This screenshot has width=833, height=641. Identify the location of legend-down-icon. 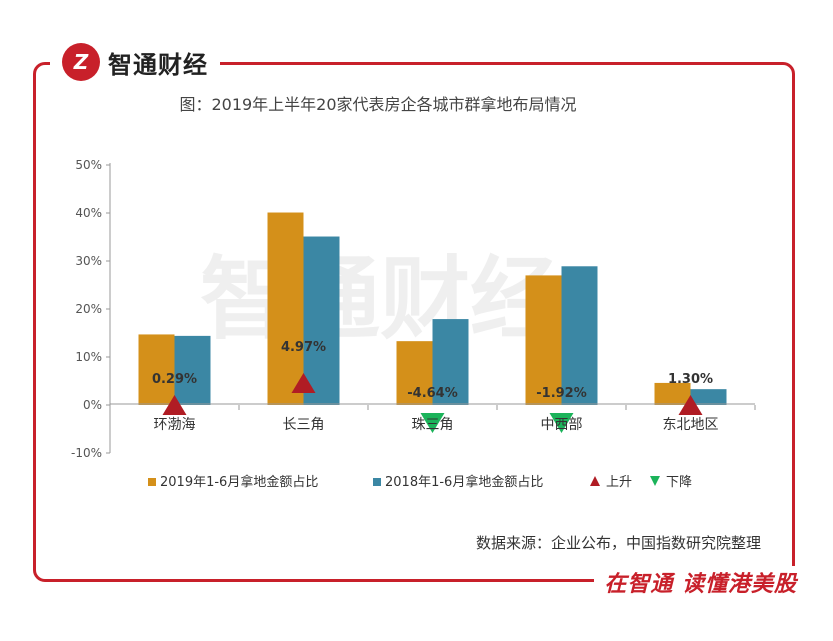
(655, 481).